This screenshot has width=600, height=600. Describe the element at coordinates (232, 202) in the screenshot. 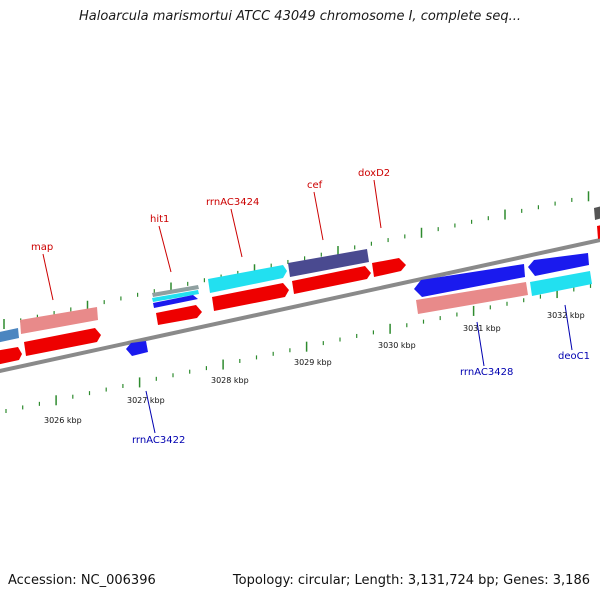

I see `gene-label-rrnAC3424: rrnAC3424` at that location.